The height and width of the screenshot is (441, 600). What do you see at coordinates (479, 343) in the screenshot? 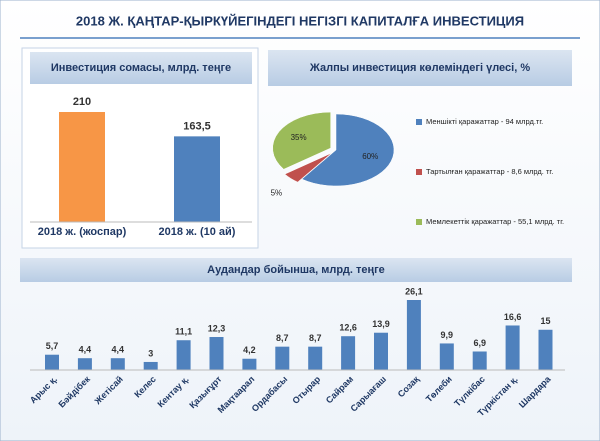
I see `value-label: 6,9` at bounding box center [479, 343].